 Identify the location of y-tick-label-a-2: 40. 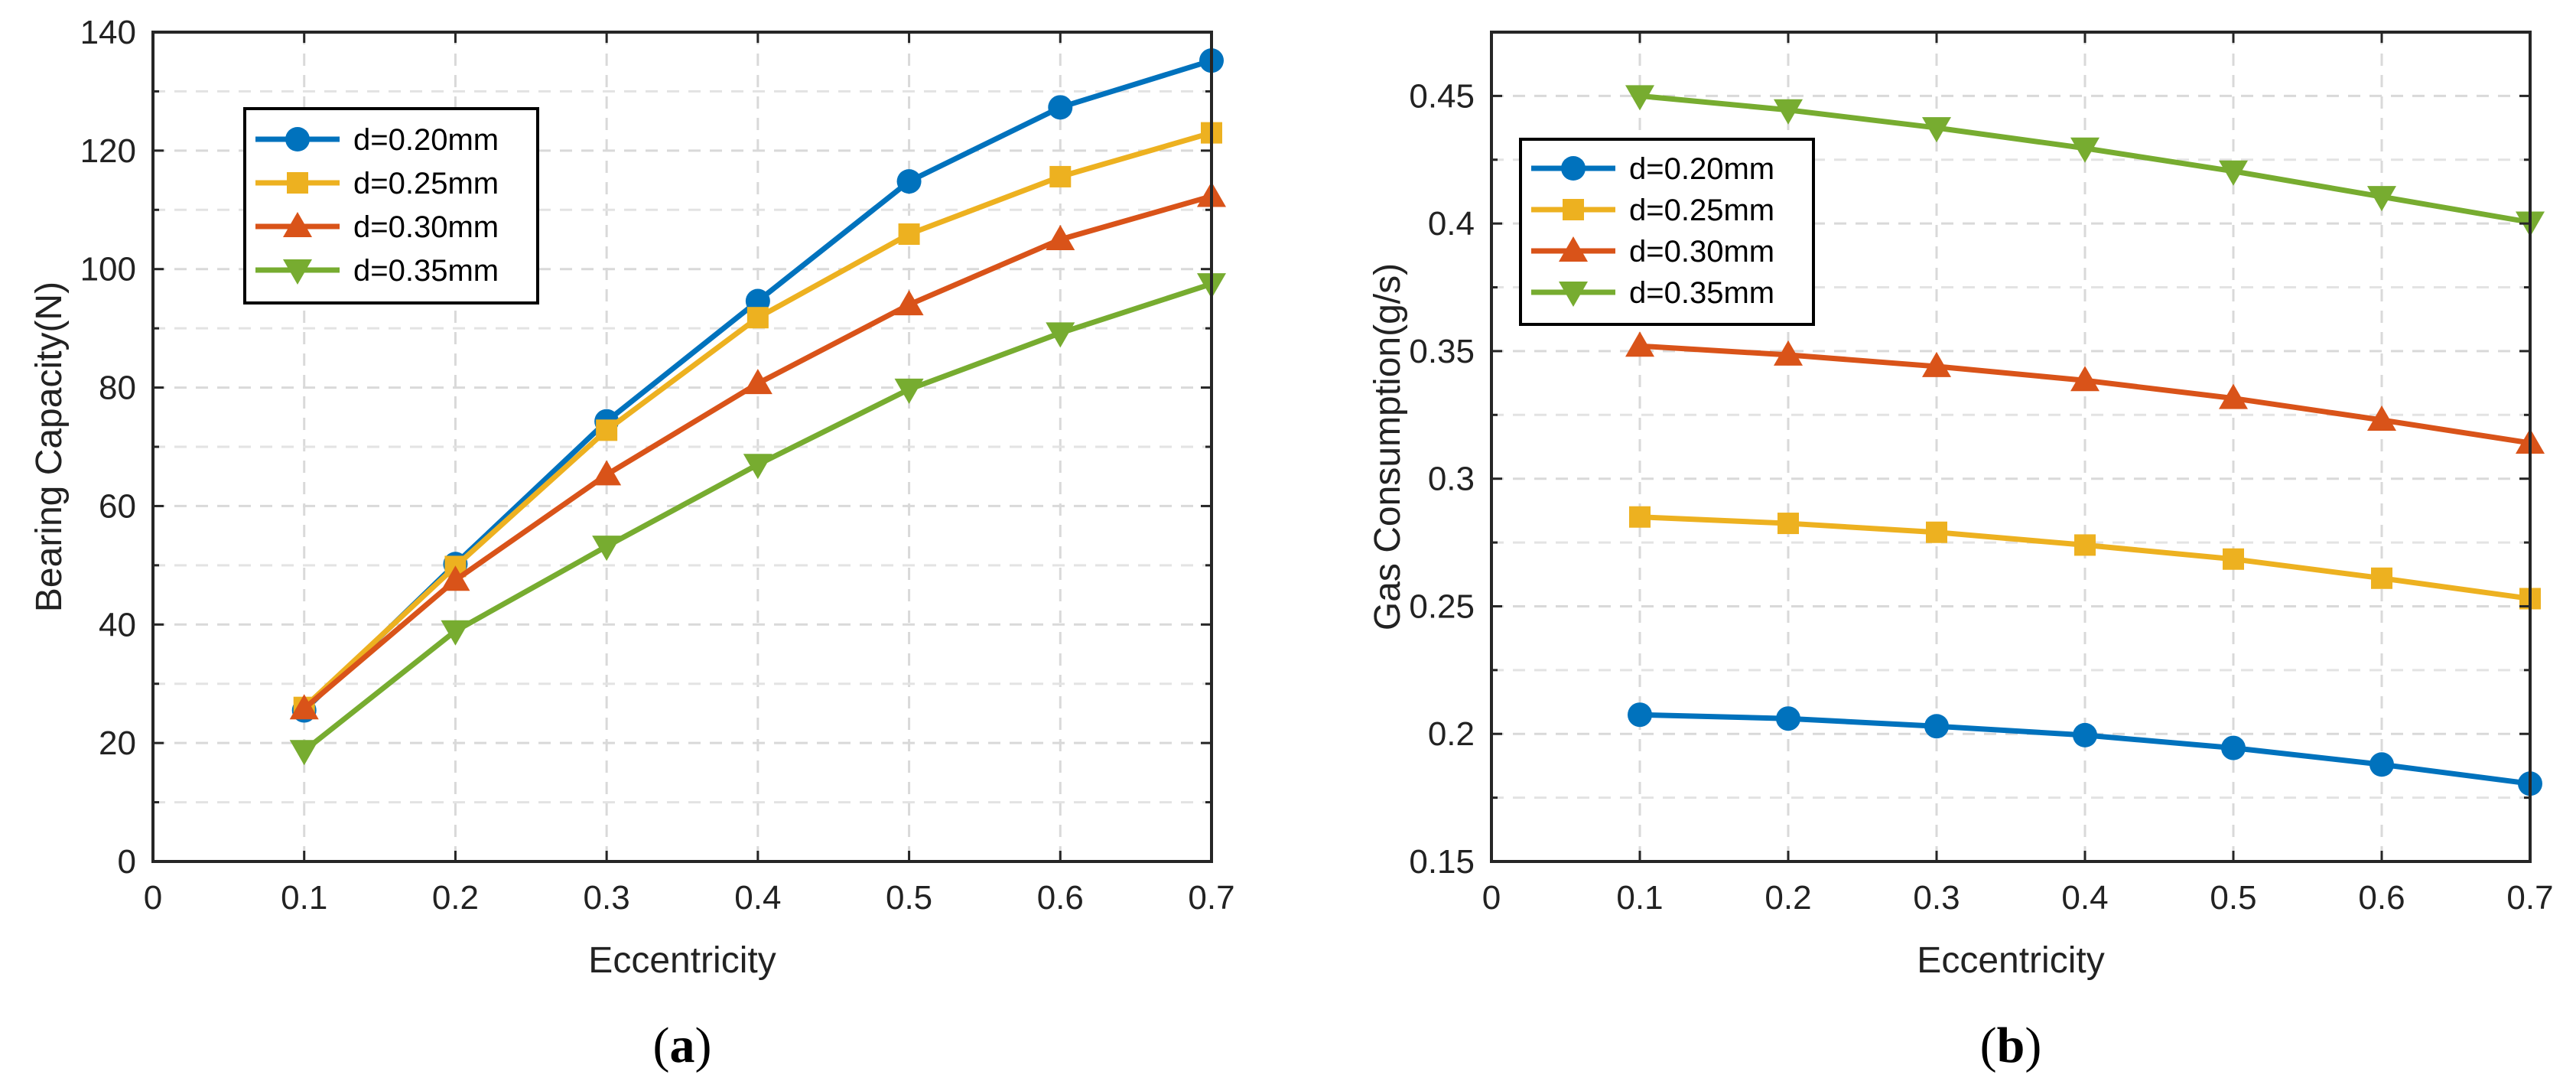
(117, 625).